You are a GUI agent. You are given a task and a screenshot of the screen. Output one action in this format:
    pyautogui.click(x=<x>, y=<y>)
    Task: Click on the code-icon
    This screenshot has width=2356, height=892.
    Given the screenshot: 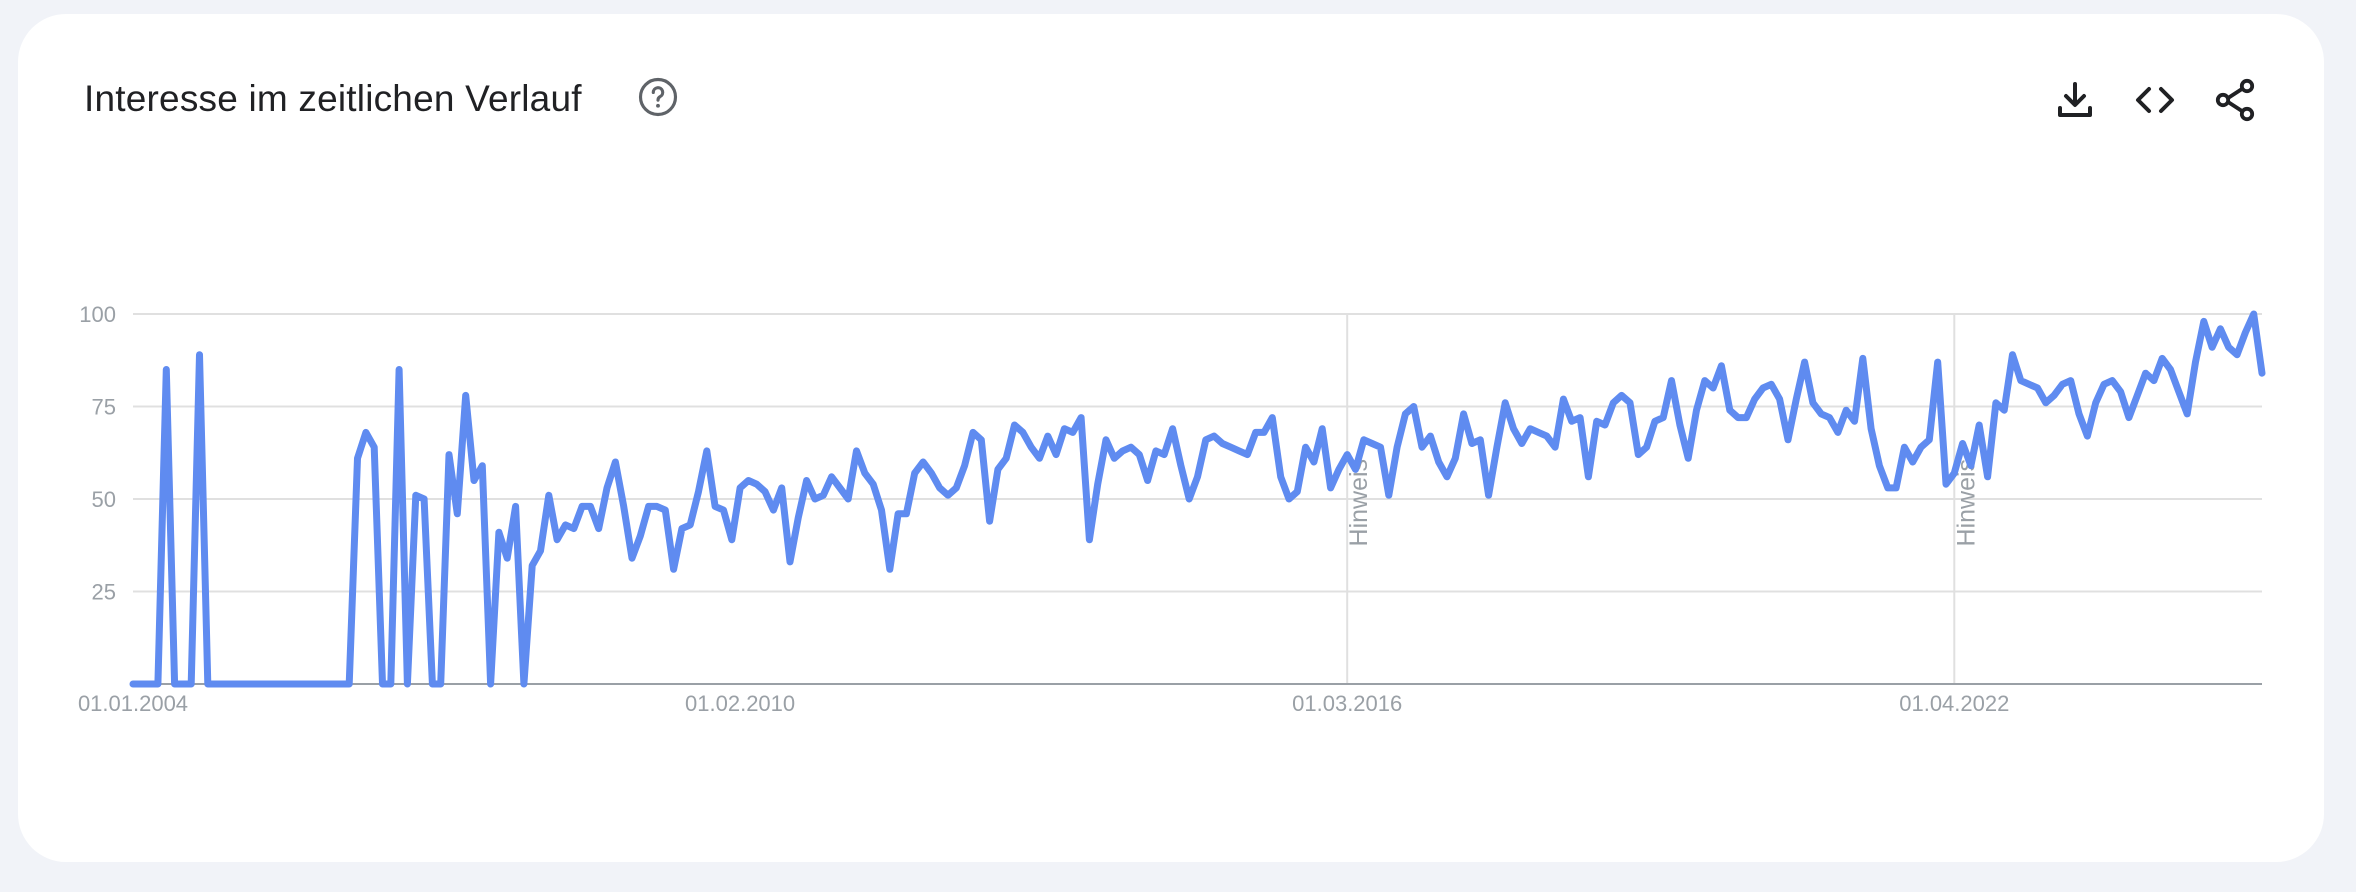 What is the action you would take?
    pyautogui.click(x=2155, y=100)
    